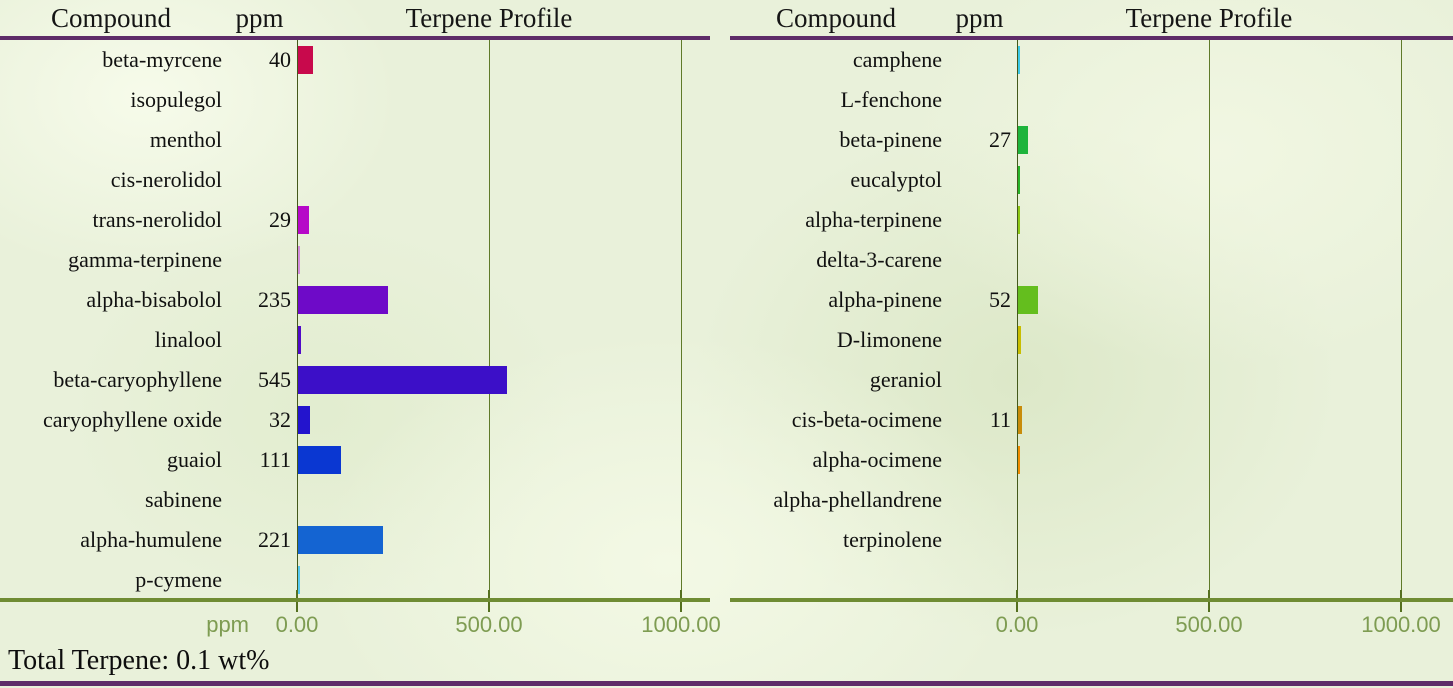 The width and height of the screenshot is (1453, 688). Describe the element at coordinates (905, 379) in the screenshot. I see `compound-label: geraniol` at that location.